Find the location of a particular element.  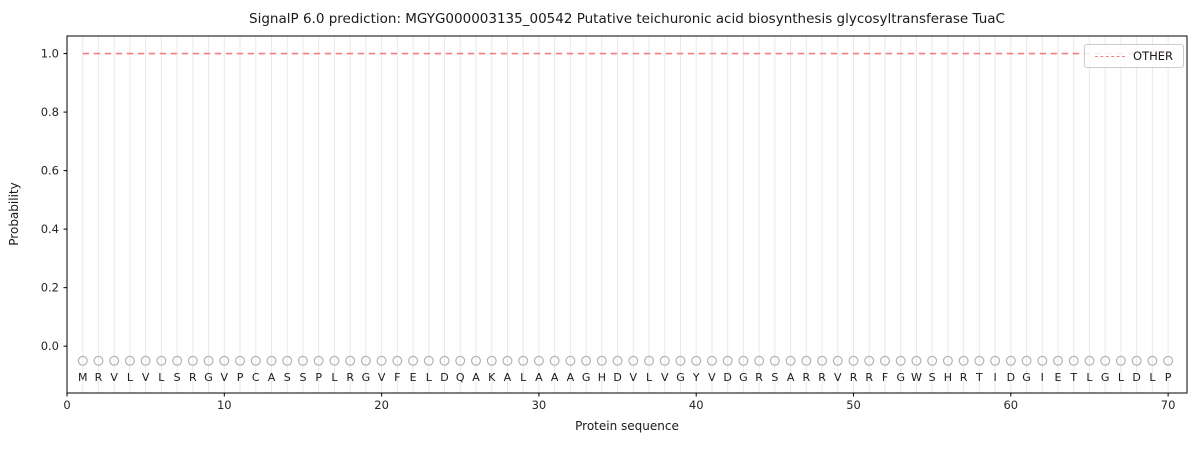

svg-text: M is located at coordinates (83, 377).